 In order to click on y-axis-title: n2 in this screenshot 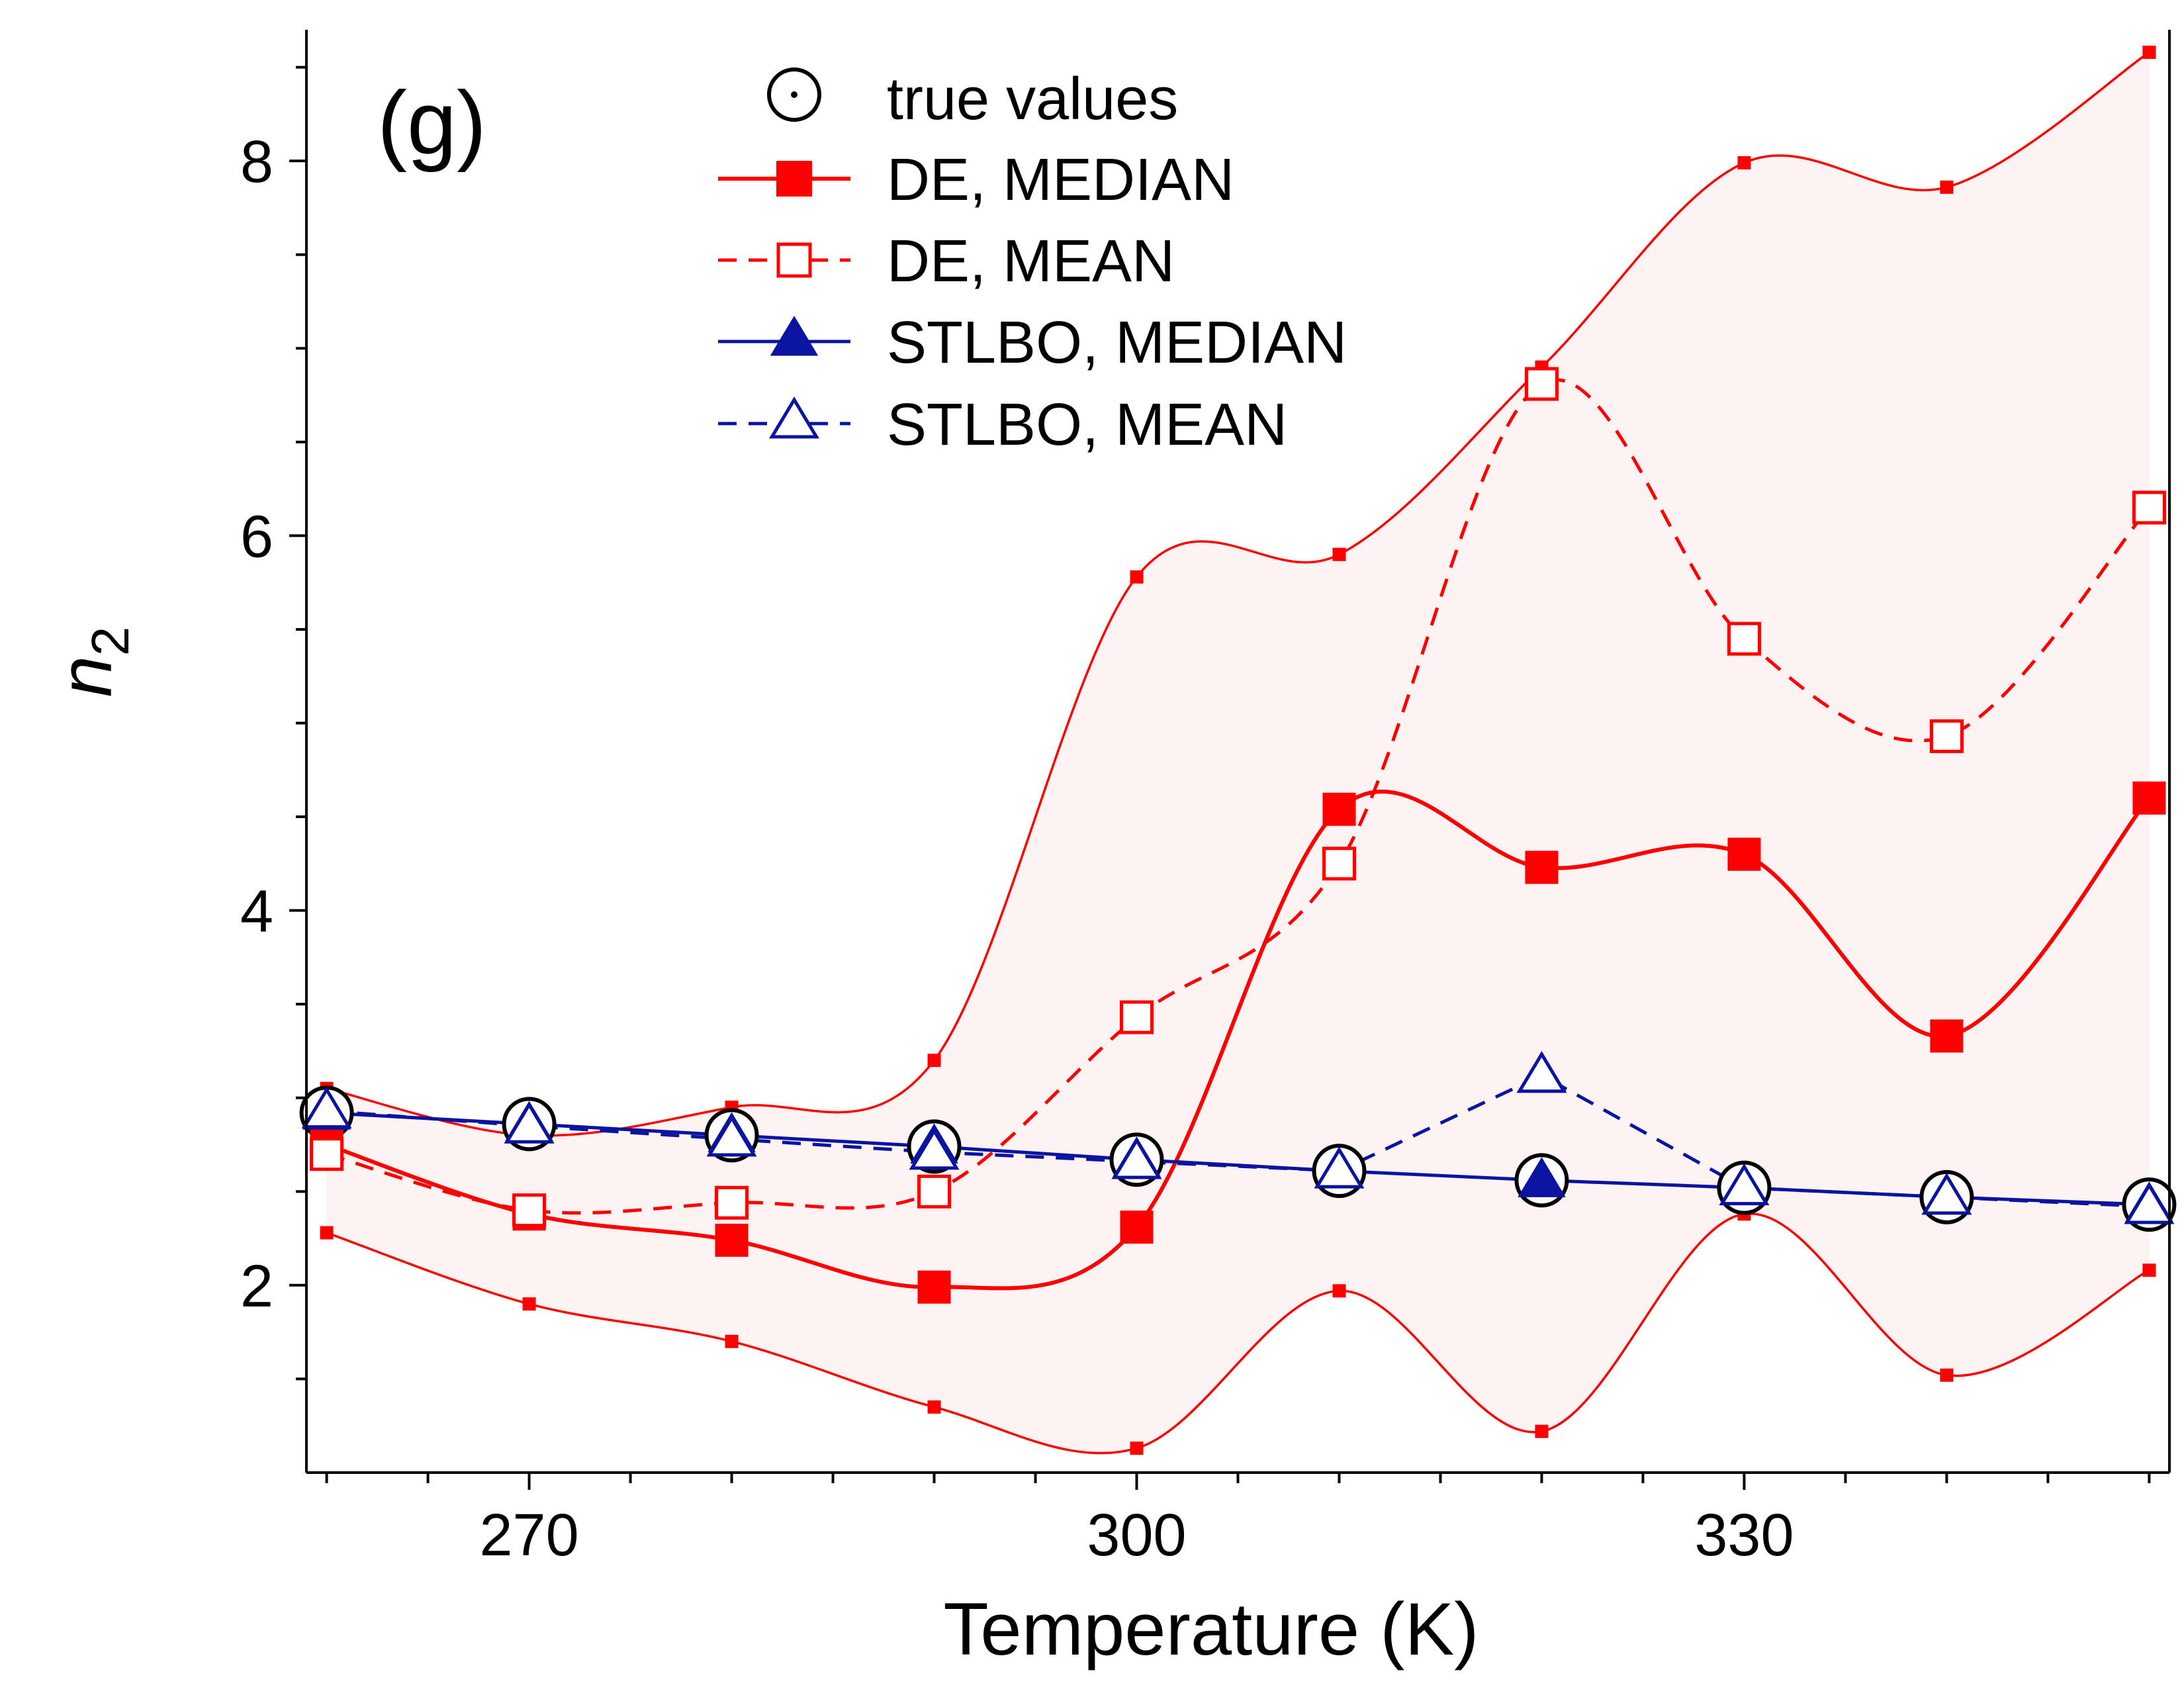, I will do `click(92, 662)`.